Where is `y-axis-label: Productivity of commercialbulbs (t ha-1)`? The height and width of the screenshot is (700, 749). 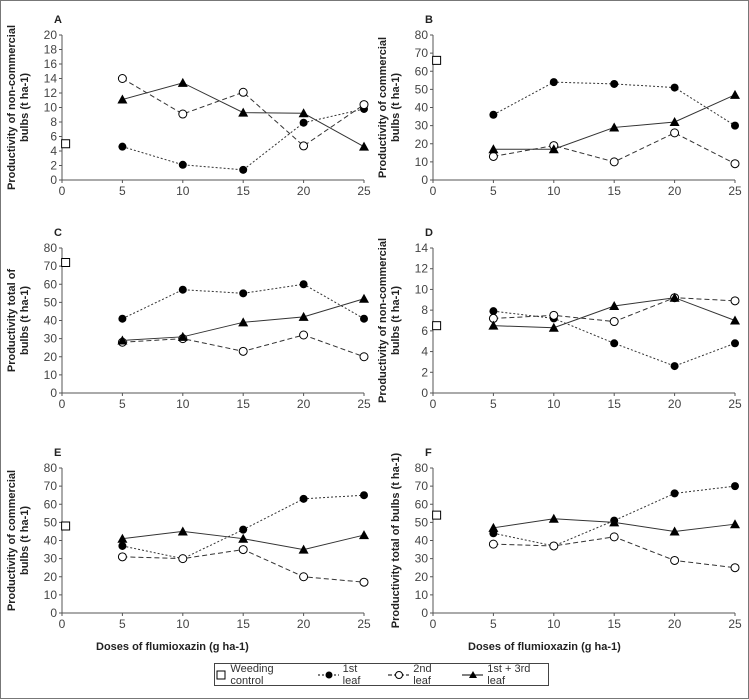 y-axis-label: Productivity of commercialbulbs (t ha-1) is located at coordinates (389, 107).